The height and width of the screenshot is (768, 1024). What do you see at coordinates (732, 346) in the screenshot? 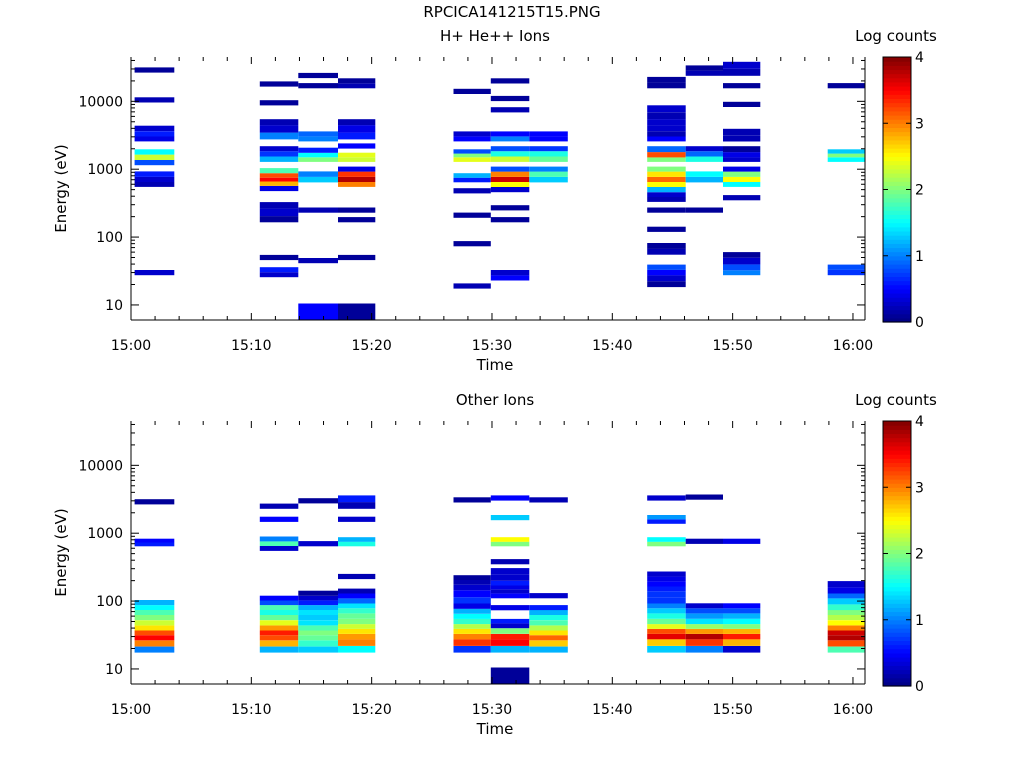
I see `x-tick-label: 15:50` at bounding box center [732, 346].